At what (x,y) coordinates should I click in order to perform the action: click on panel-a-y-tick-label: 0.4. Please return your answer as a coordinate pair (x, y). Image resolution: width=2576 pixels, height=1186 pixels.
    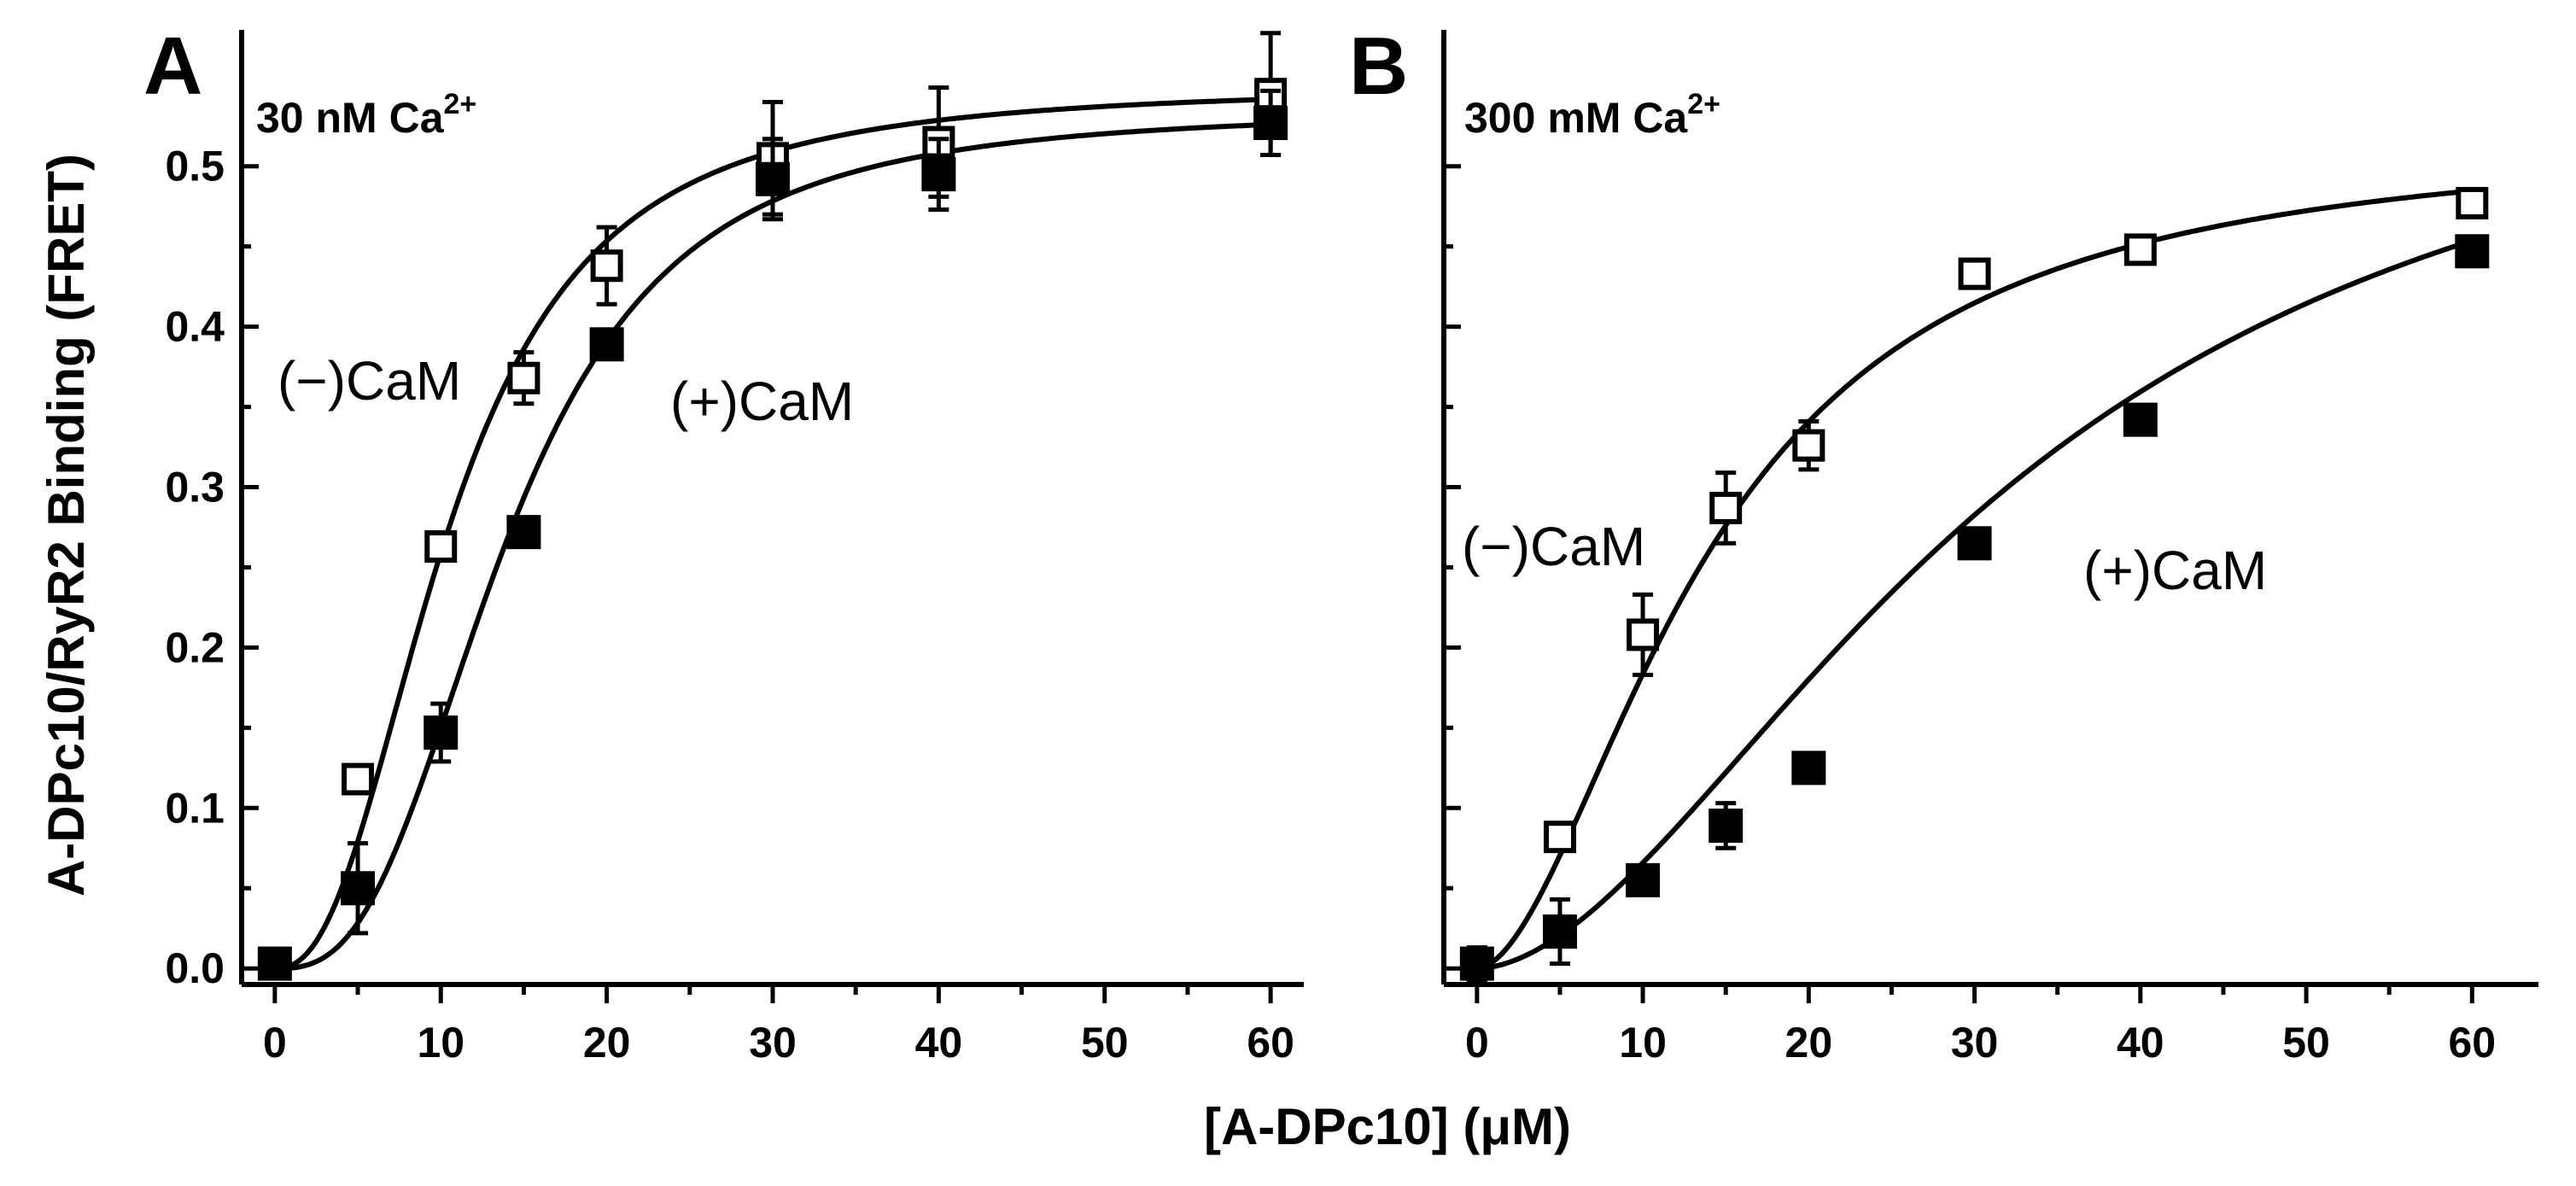
    Looking at the image, I should click on (195, 327).